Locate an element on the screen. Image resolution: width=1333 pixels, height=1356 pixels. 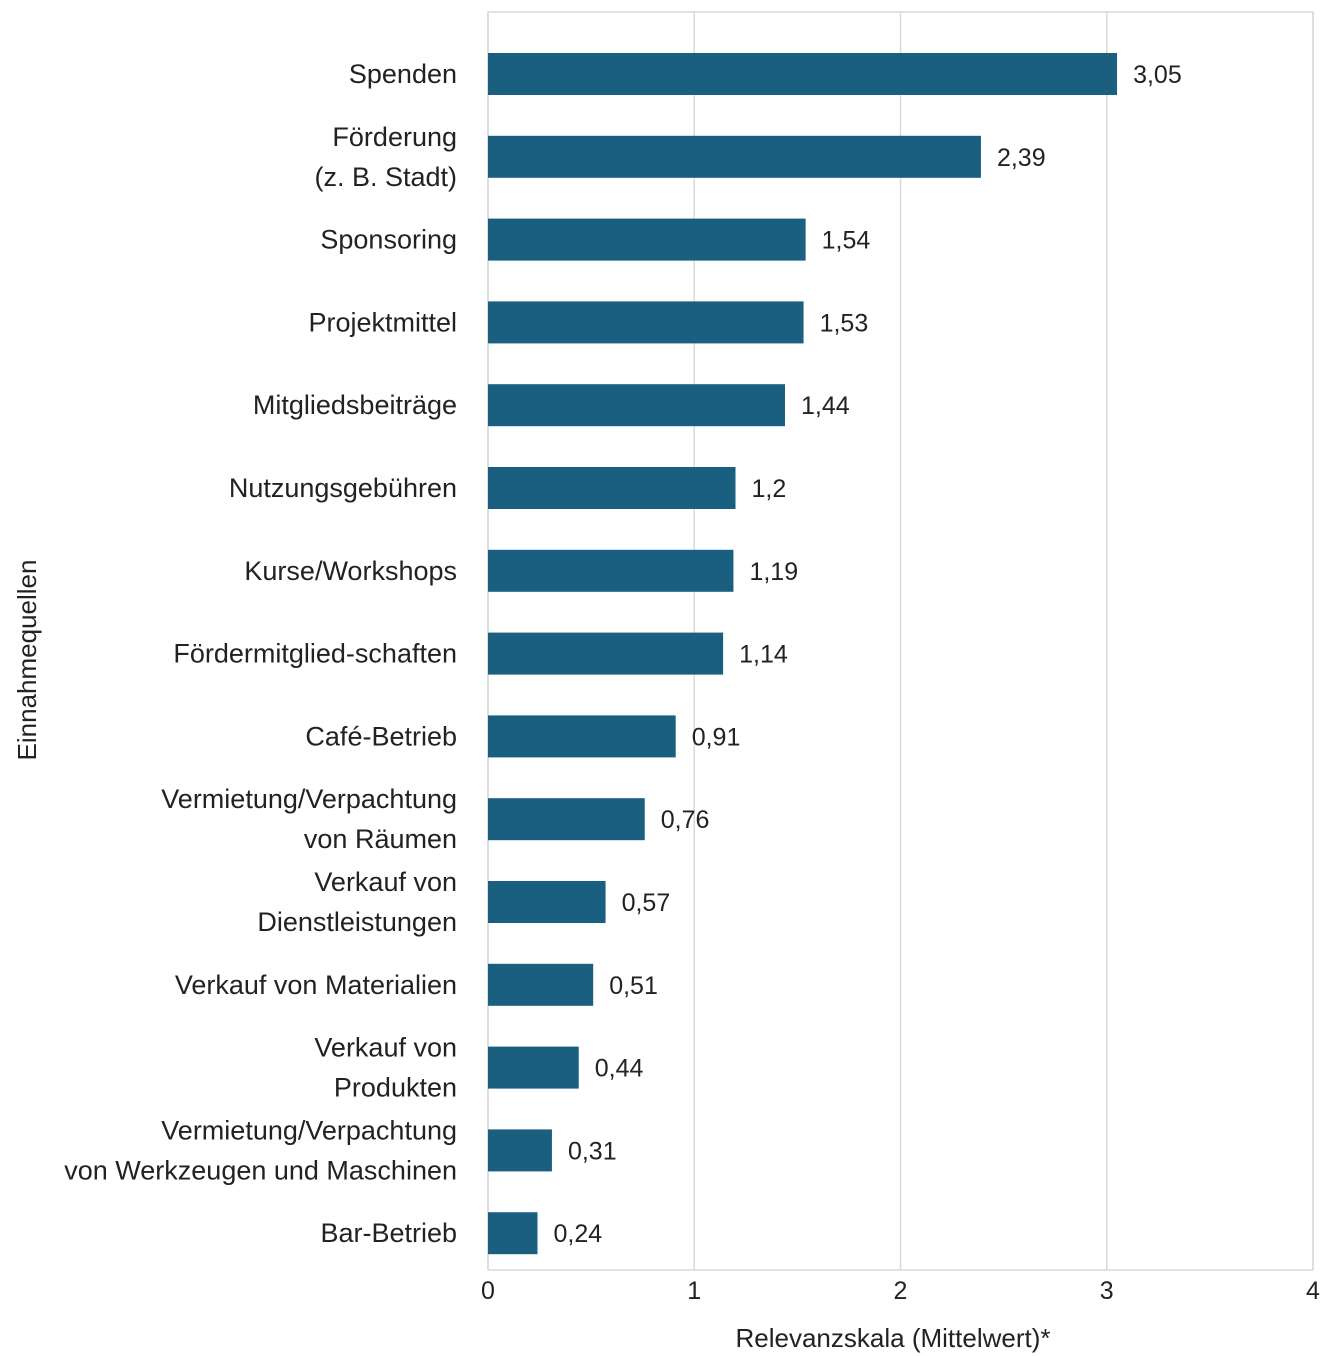
category-label-6: Kurse/Workshops is located at coordinates (350, 571).